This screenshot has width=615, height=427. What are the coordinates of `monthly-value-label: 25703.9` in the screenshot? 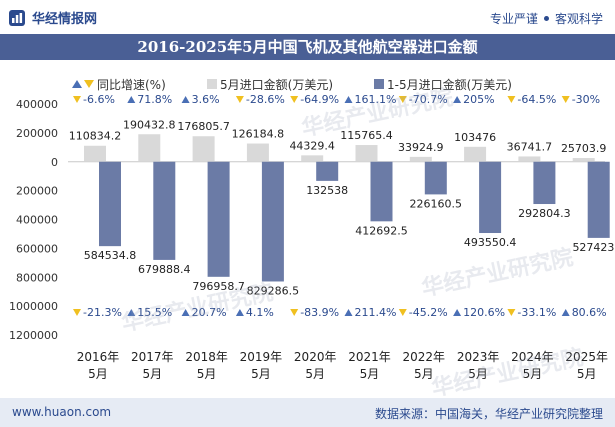 It's located at (584, 148).